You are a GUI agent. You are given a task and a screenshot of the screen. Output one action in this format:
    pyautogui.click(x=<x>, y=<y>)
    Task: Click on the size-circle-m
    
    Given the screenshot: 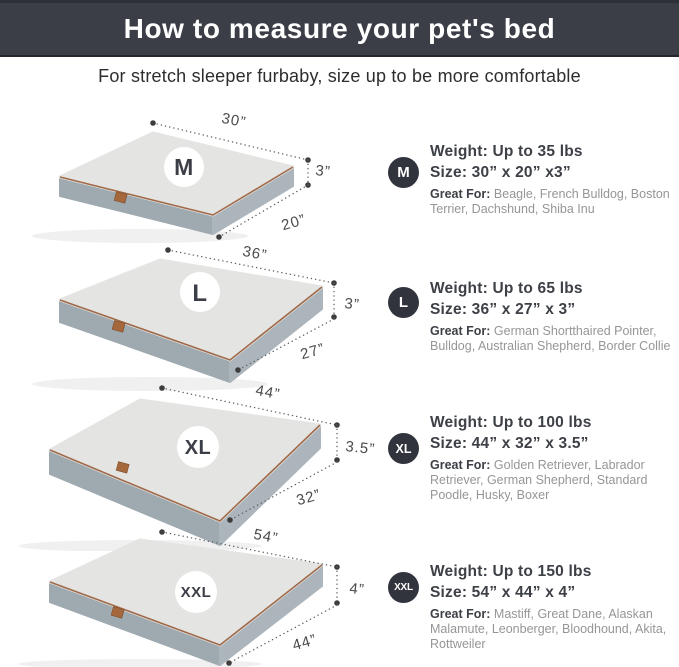 What is the action you would take?
    pyautogui.click(x=184, y=167)
    